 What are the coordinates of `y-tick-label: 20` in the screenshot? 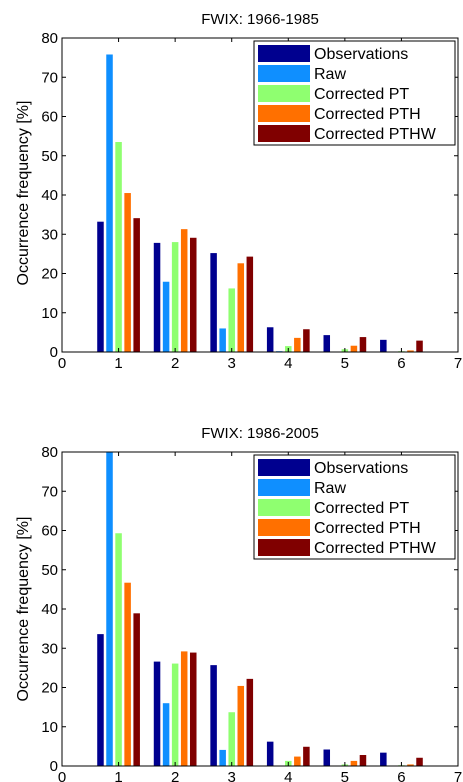 It's located at (49, 274).